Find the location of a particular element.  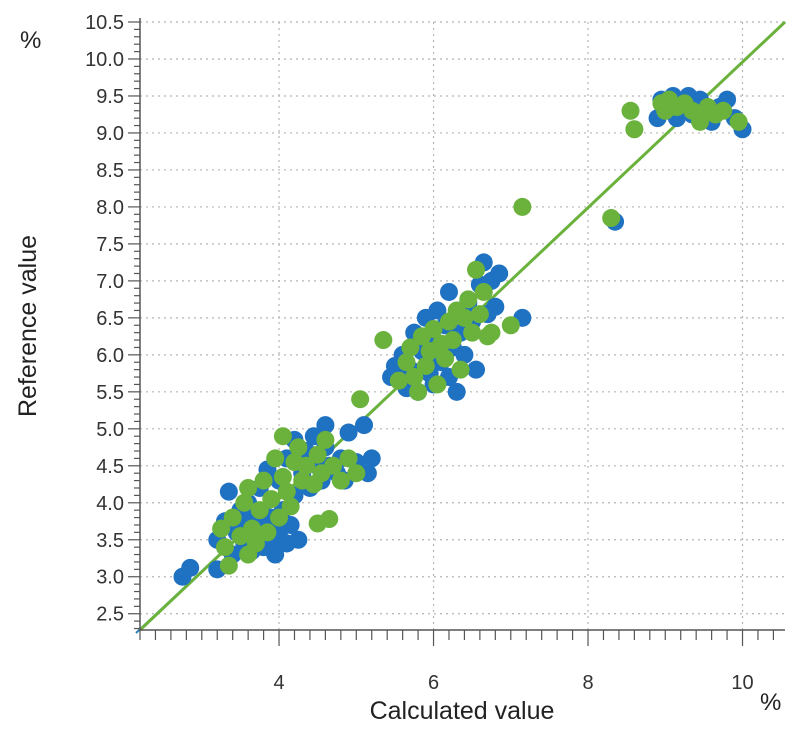

y-tick-label: 3.5 is located at coordinates (110, 541).